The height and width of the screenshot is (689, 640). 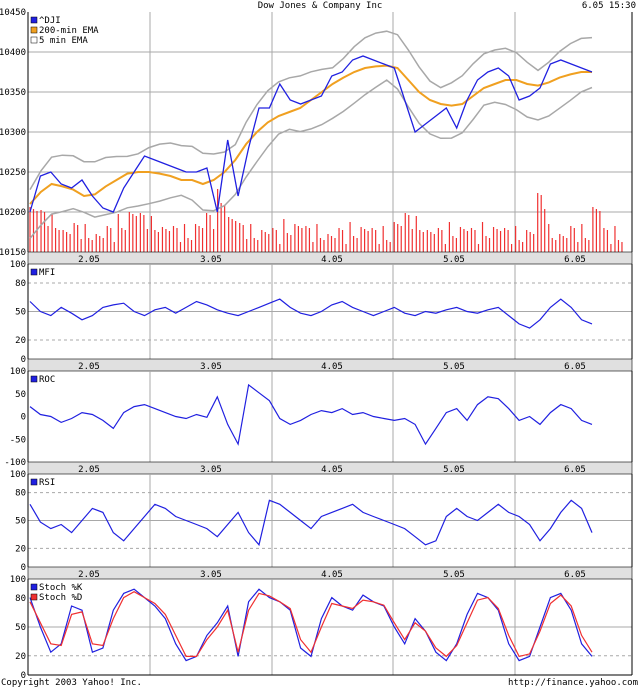 What do you see at coordinates (47, 380) in the screenshot?
I see `legend-roc-label: ROC` at bounding box center [47, 380].